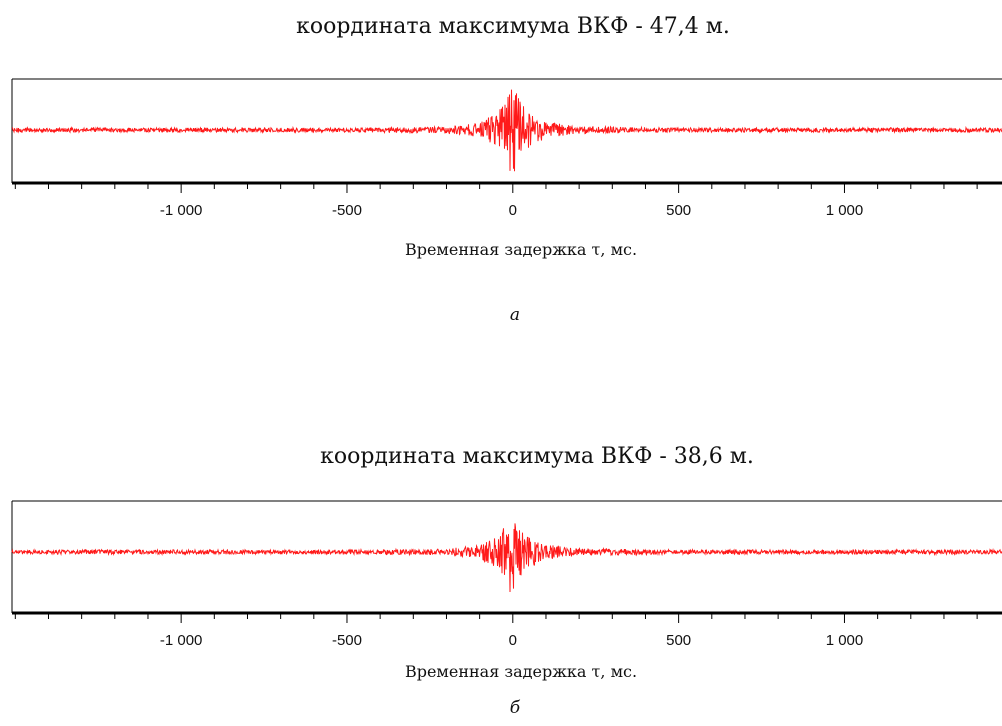 This screenshot has width=1002, height=726. Describe the element at coordinates (678, 640) in the screenshot. I see `x-tick-label-b-3: 500` at that location.